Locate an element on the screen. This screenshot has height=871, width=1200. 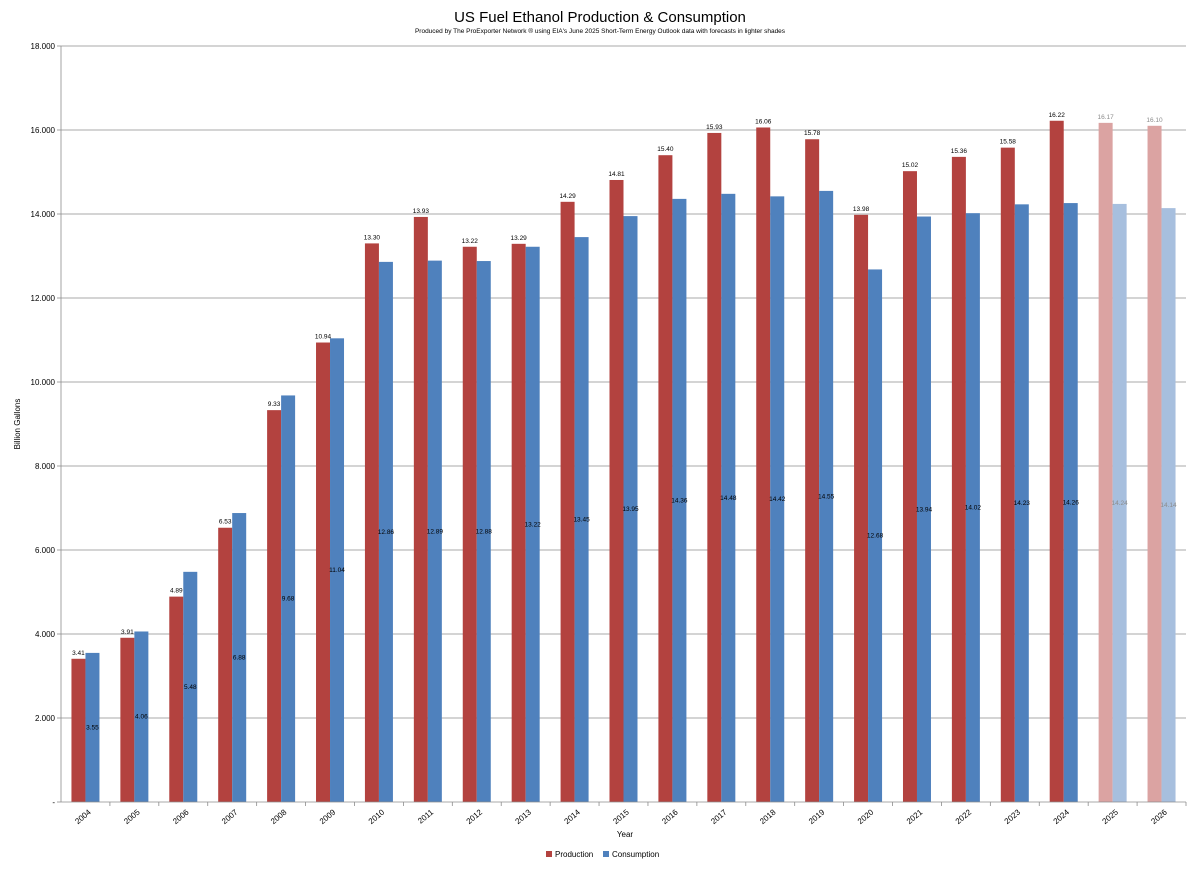
consumption-data-label: 14.02 is located at coordinates (973, 508).